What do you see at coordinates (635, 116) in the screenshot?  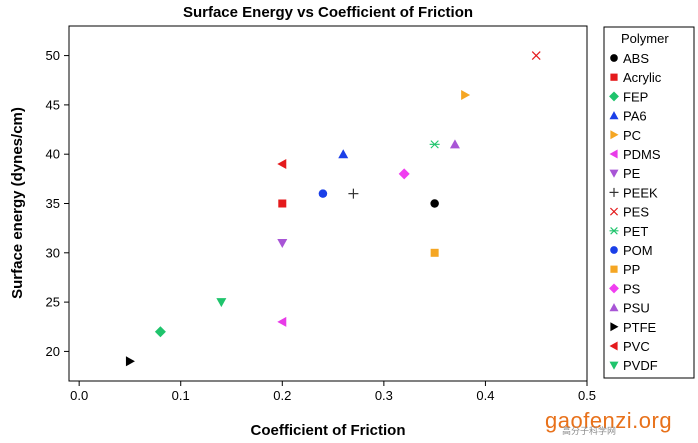 I see `legend-label: PA6` at bounding box center [635, 116].